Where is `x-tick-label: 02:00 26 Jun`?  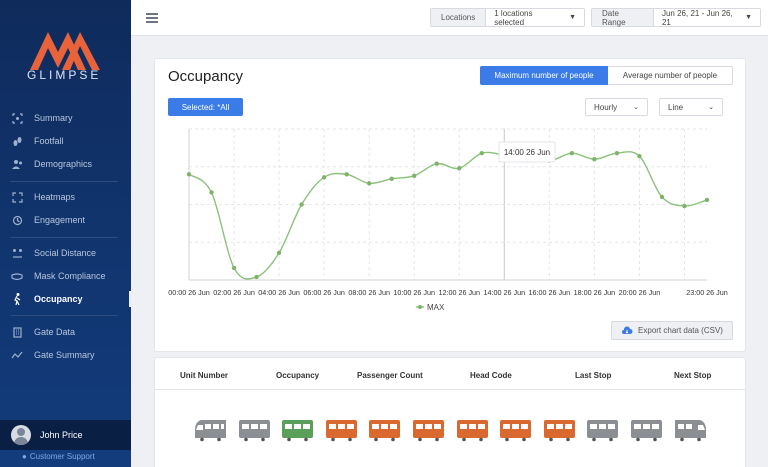
x-tick-label: 02:00 26 Jun is located at coordinates (234, 292).